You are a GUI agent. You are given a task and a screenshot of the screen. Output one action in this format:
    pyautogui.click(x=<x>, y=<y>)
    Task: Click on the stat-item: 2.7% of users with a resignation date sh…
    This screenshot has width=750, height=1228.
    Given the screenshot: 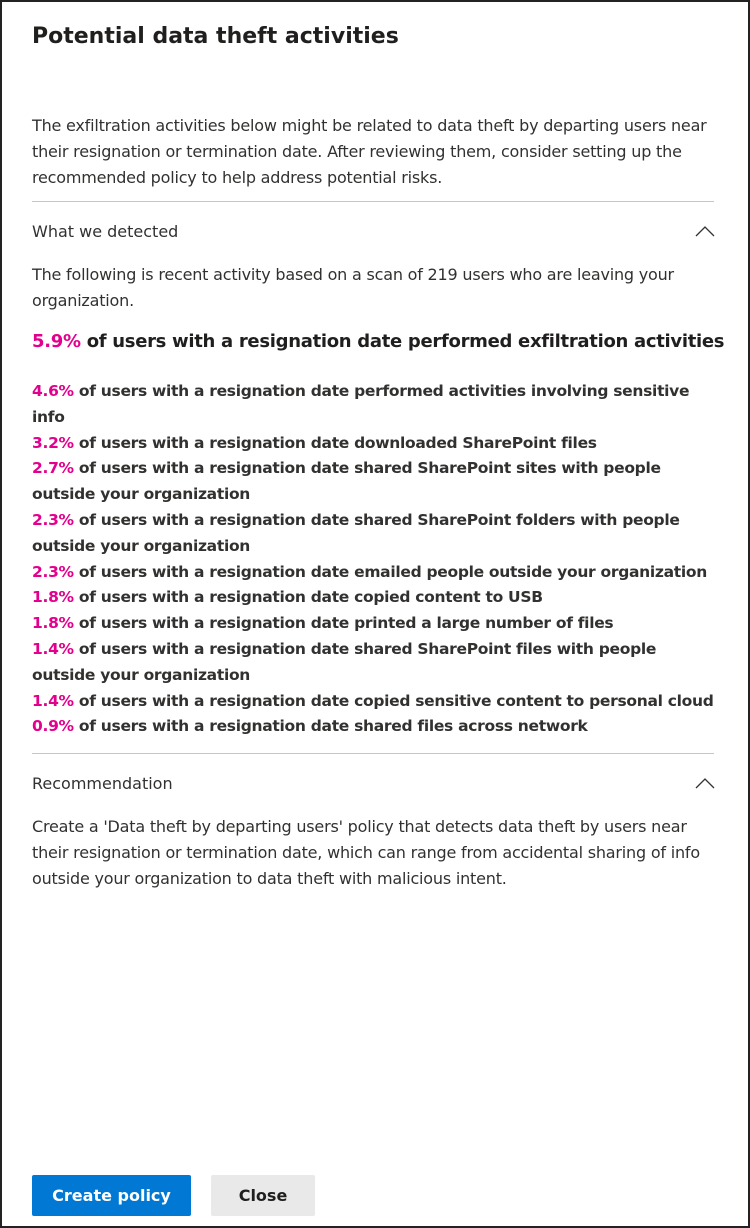 What is the action you would take?
    pyautogui.click(x=377, y=482)
    